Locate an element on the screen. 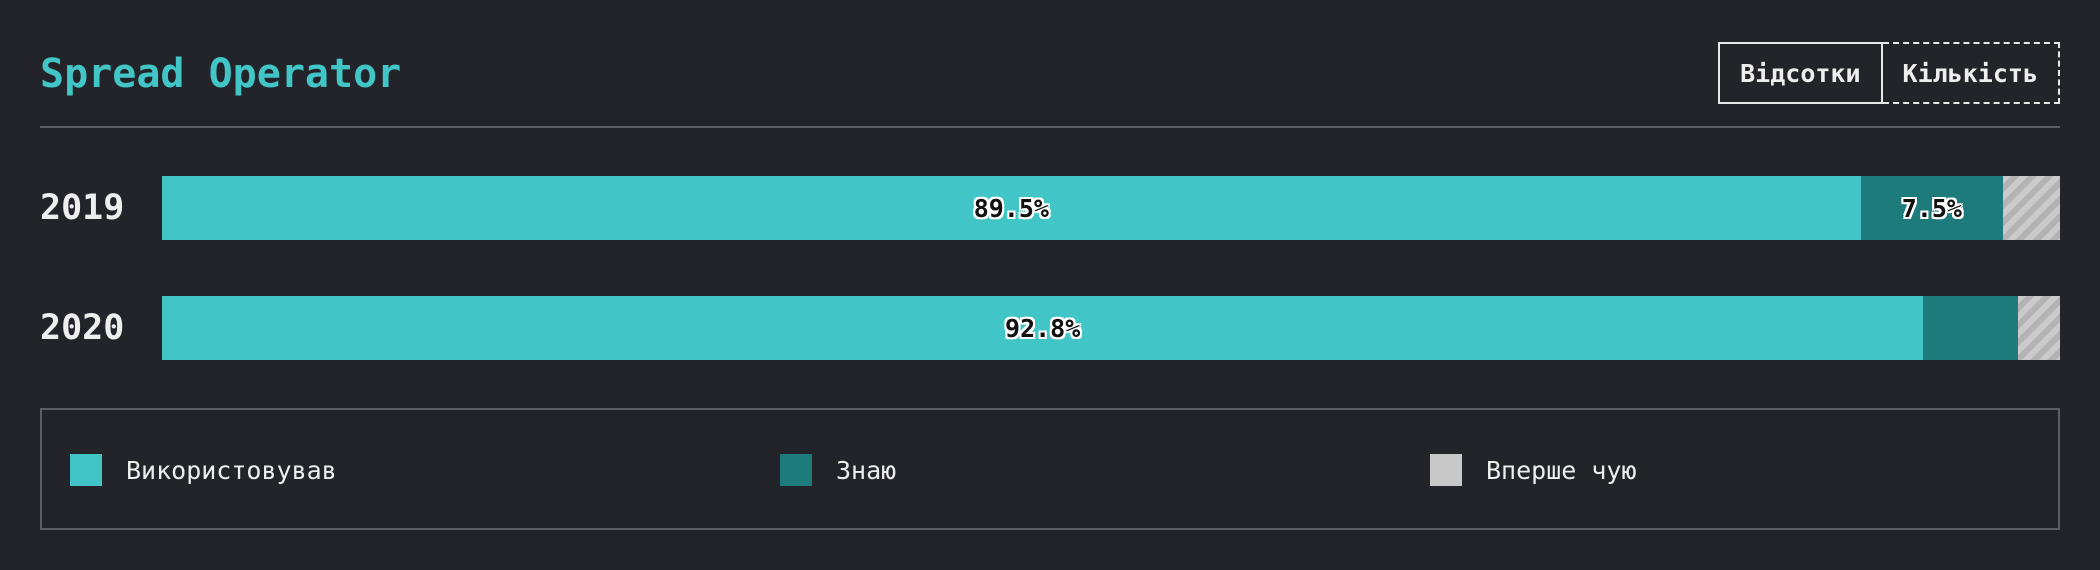 The width and height of the screenshot is (2100, 570). view-toggle: Відсотки Кількість is located at coordinates (1889, 73).